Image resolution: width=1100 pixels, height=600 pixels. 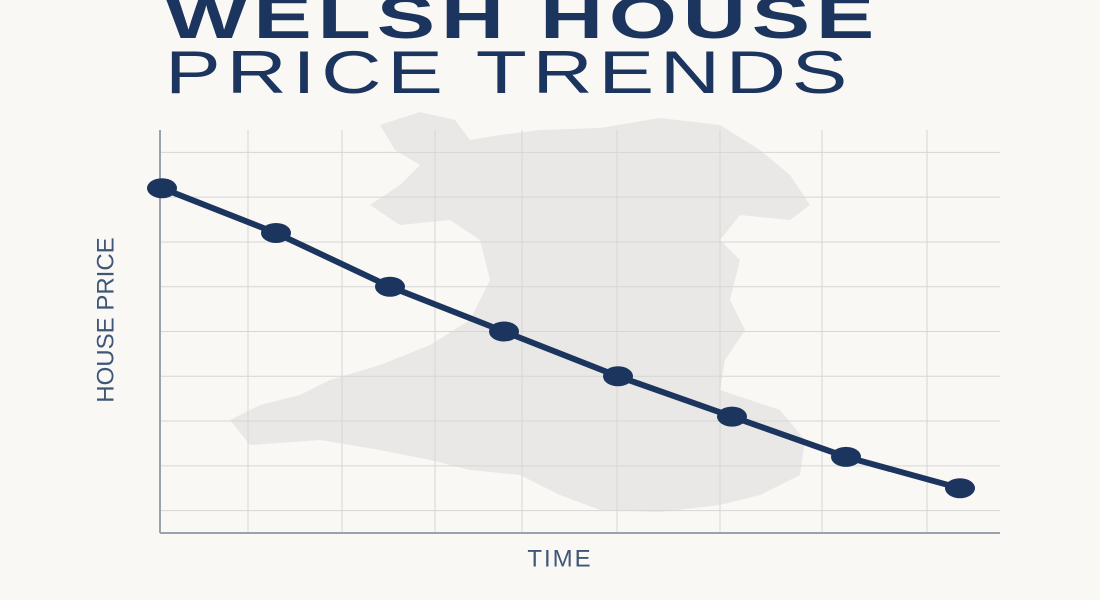 I want to click on y-axis-label: HOUSE PRICE, so click(x=105, y=319).